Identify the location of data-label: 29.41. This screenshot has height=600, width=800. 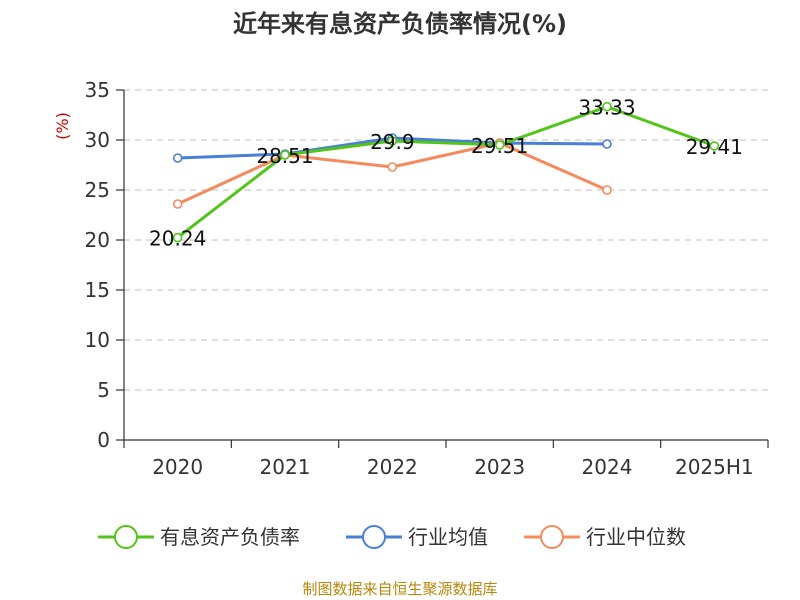
(714, 147).